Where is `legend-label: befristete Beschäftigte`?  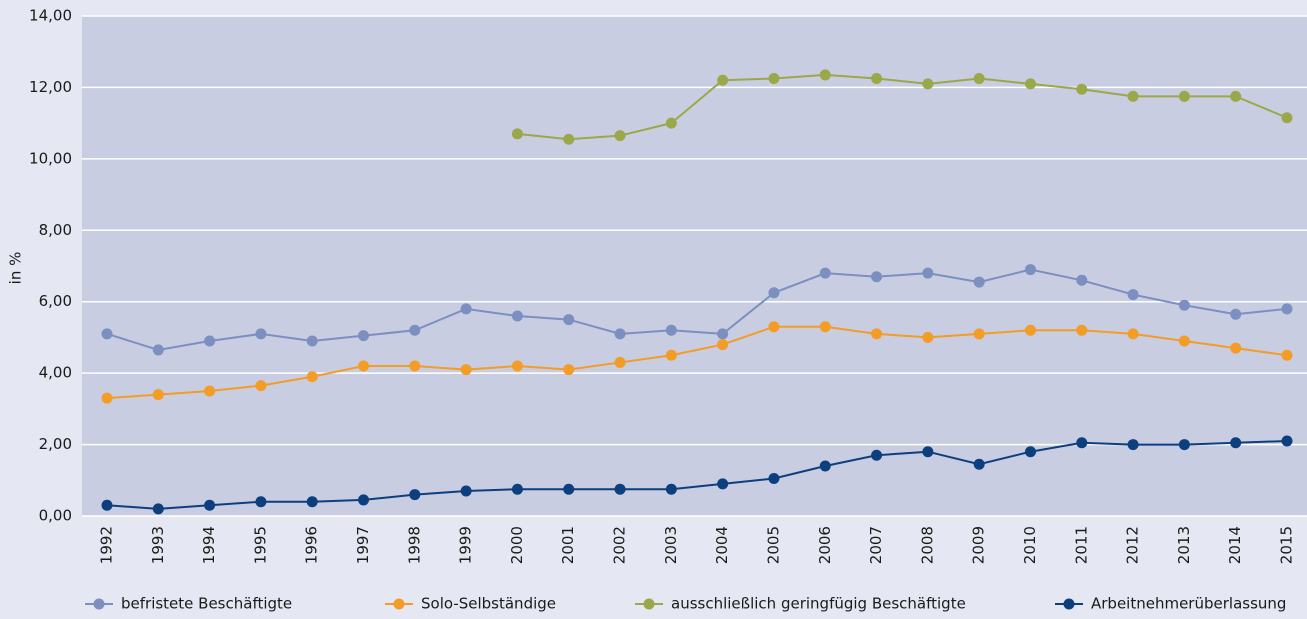 legend-label: befristete Beschäftigte is located at coordinates (206, 604).